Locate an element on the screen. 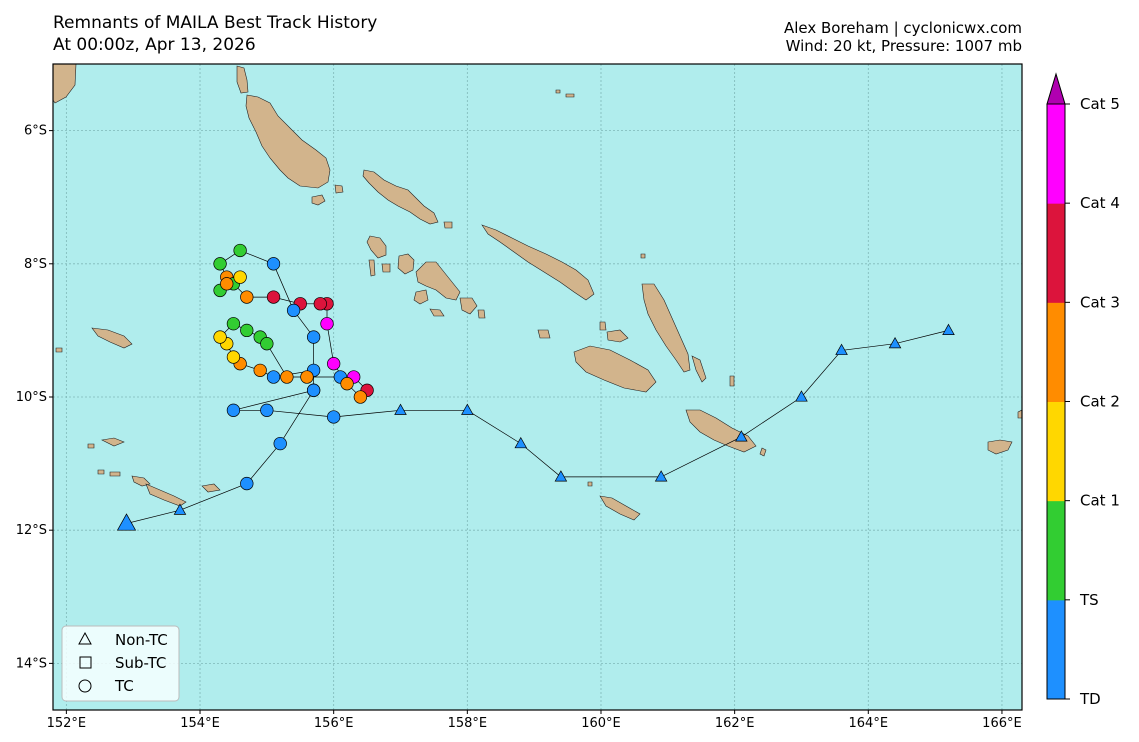 This screenshot has width=1139, height=742. land-woodlark is located at coordinates (112, 338).